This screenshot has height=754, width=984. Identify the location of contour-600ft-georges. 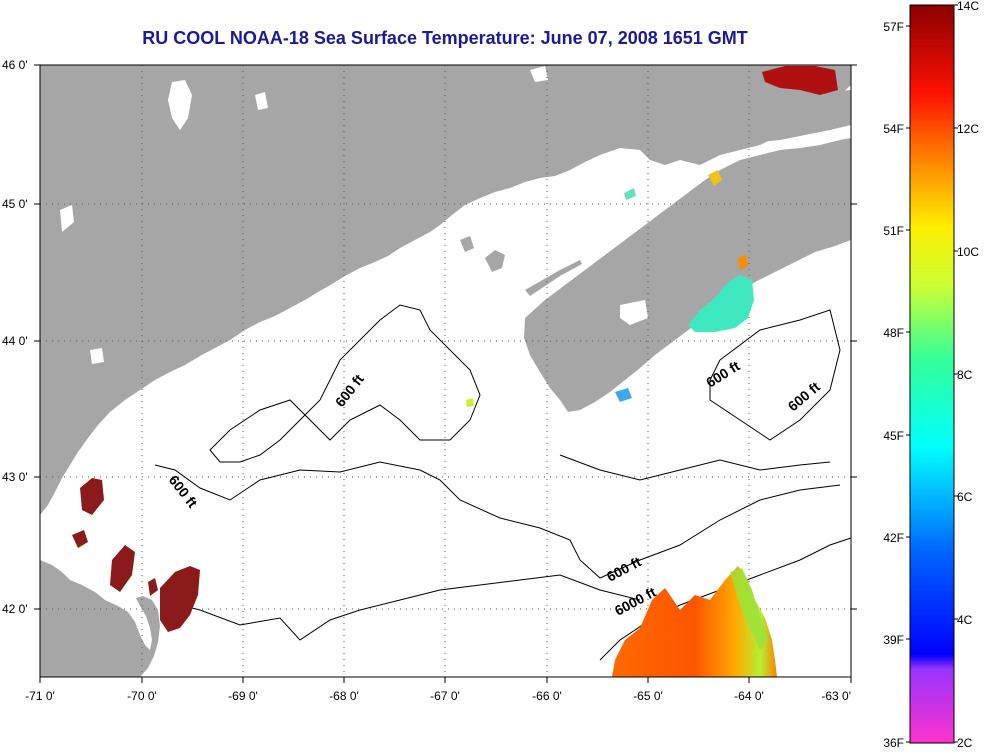
(400, 607).